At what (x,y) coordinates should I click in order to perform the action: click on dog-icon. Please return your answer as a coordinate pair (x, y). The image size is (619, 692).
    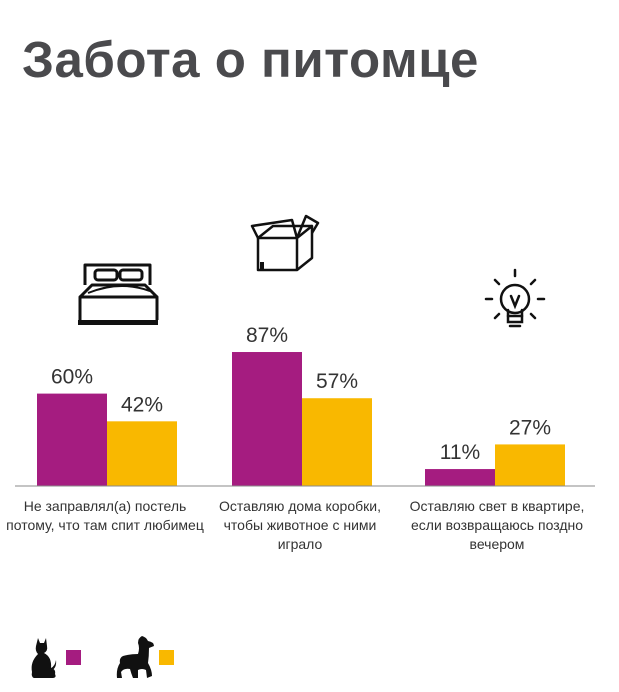
    Looking at the image, I should click on (135, 657).